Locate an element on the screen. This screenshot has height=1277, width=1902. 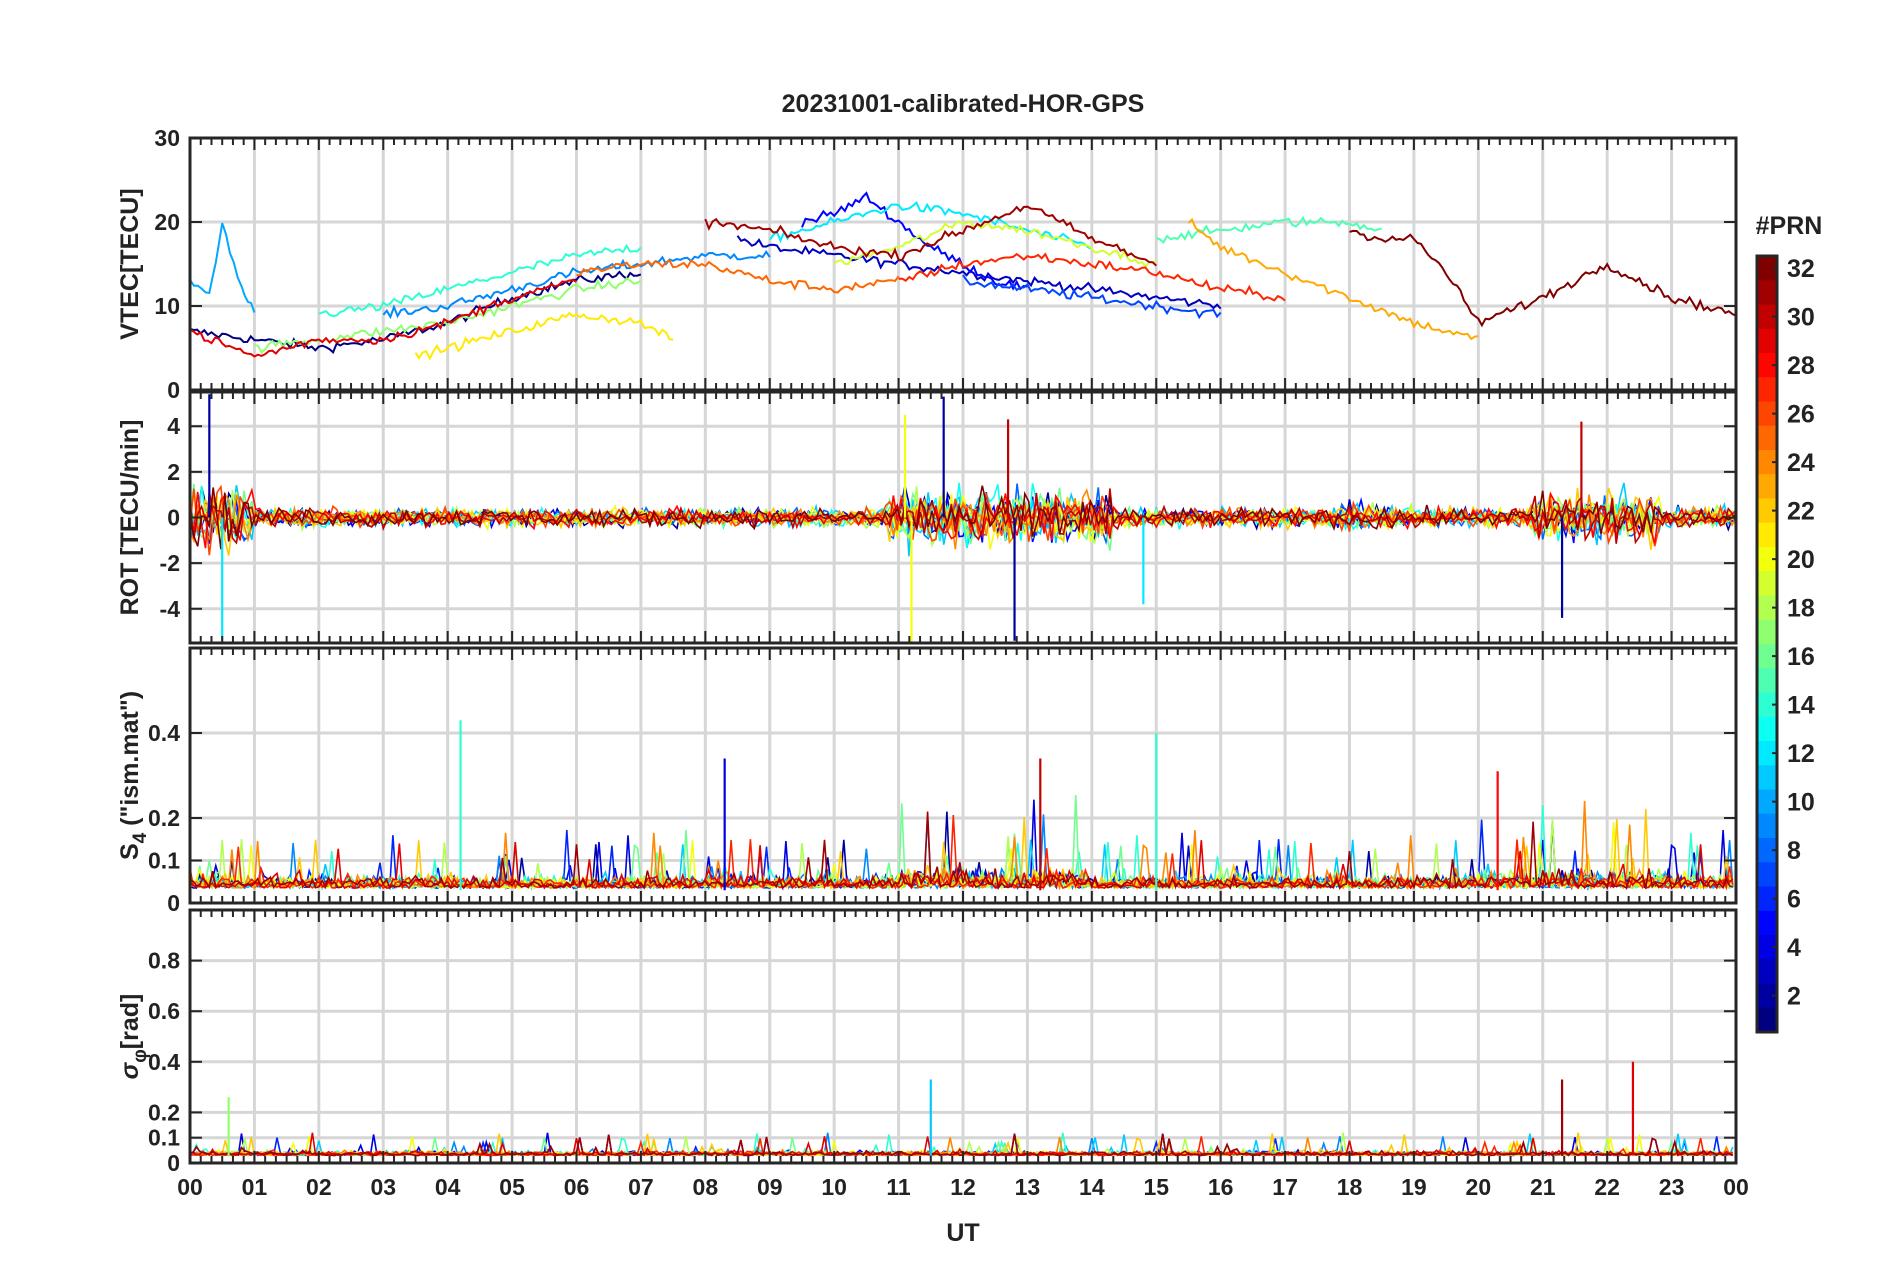
x-tick-label: 18 is located at coordinates (1350, 1187).